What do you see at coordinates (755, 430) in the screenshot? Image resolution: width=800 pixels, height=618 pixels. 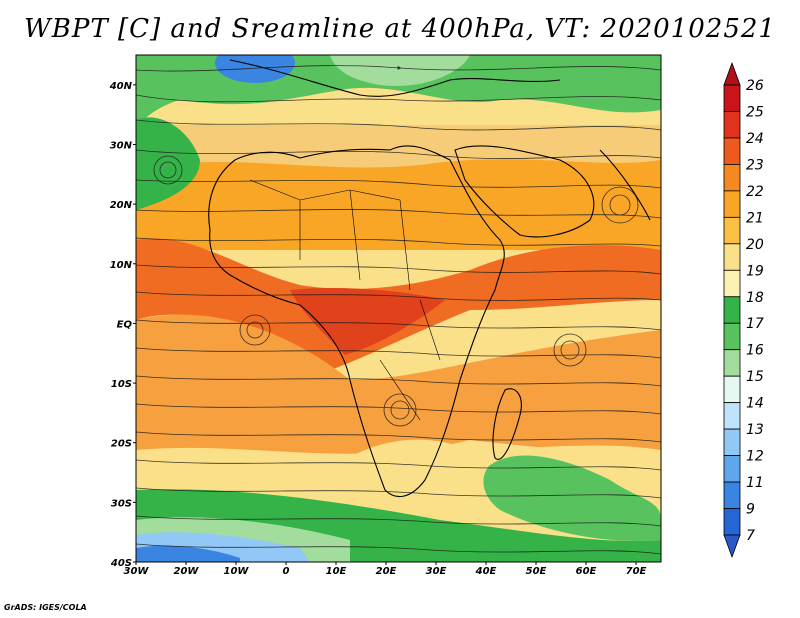 I see `colorbar-label: 13` at bounding box center [755, 430].